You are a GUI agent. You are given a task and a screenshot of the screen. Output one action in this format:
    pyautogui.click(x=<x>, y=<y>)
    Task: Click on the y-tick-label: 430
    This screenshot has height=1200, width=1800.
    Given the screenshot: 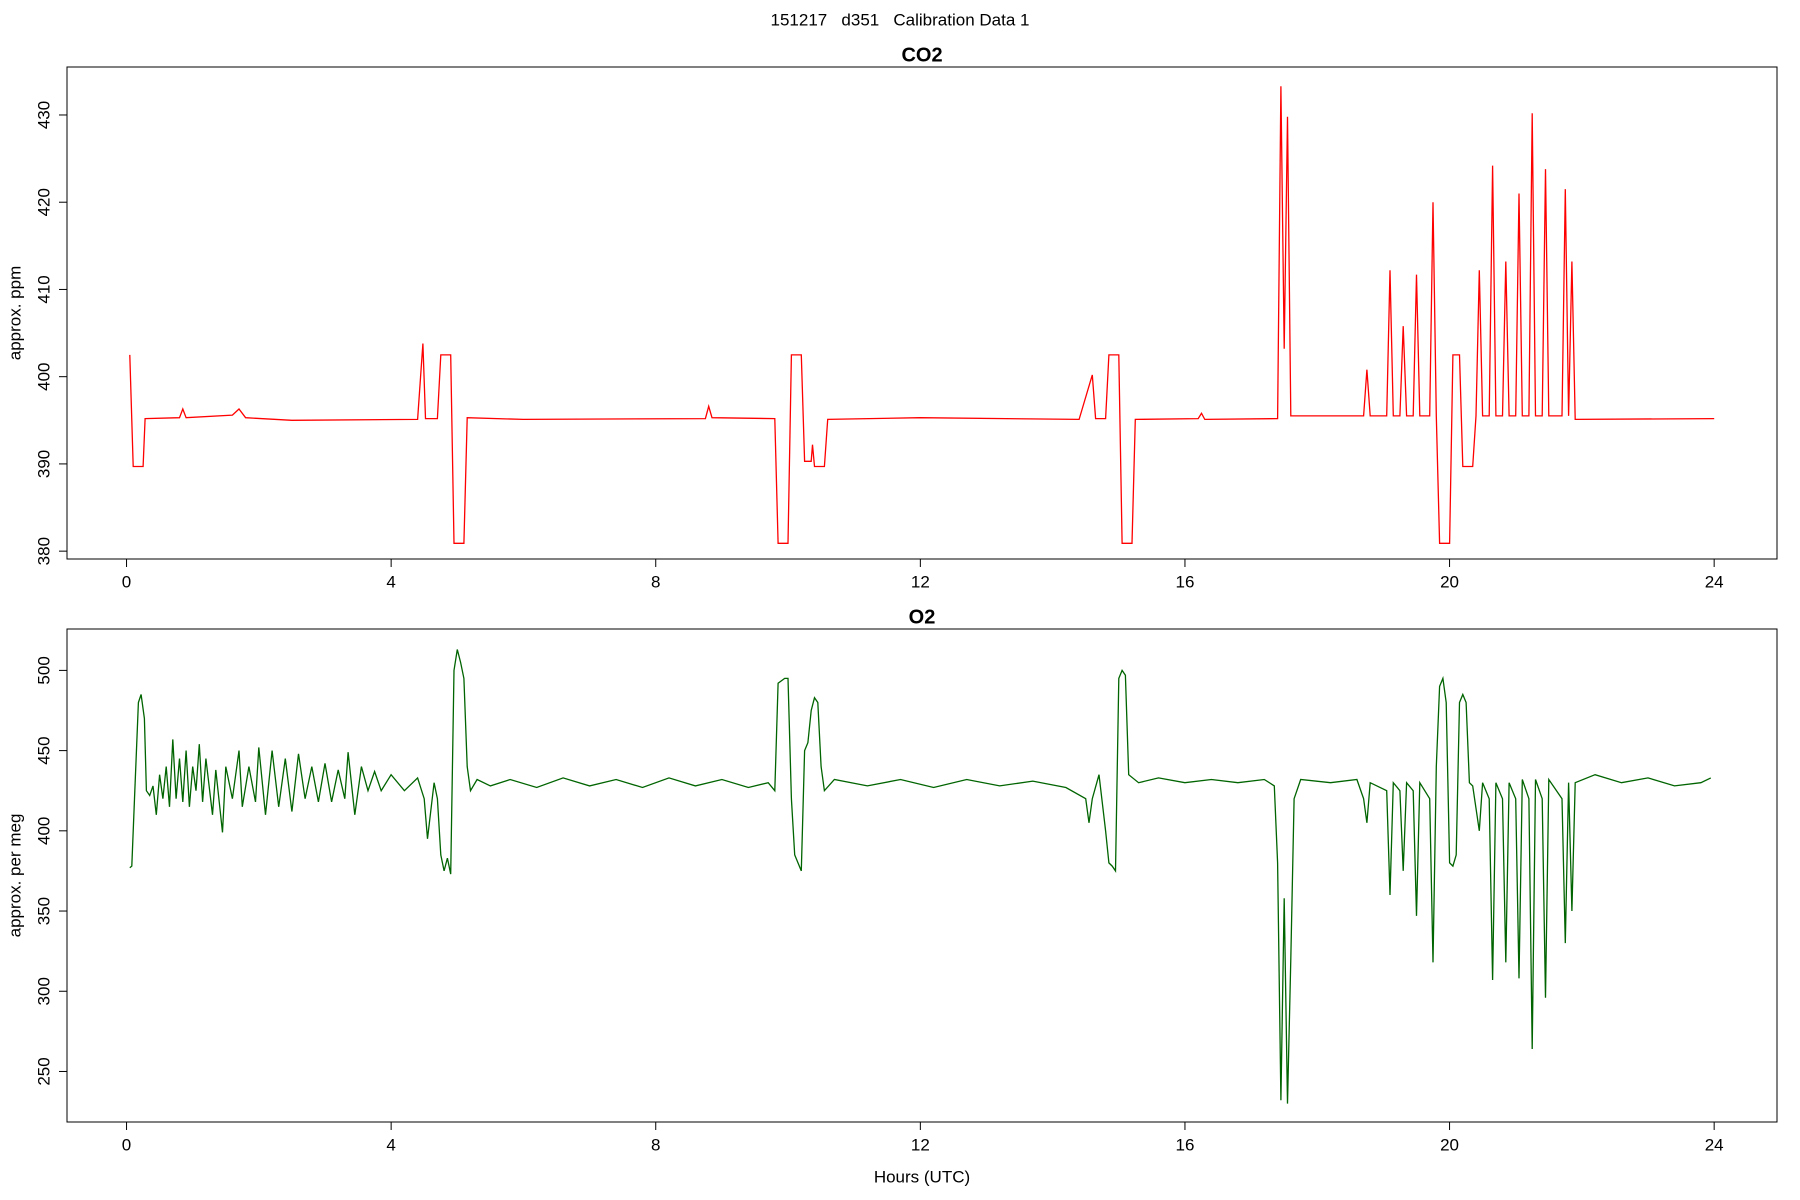 What is the action you would take?
    pyautogui.click(x=43, y=115)
    